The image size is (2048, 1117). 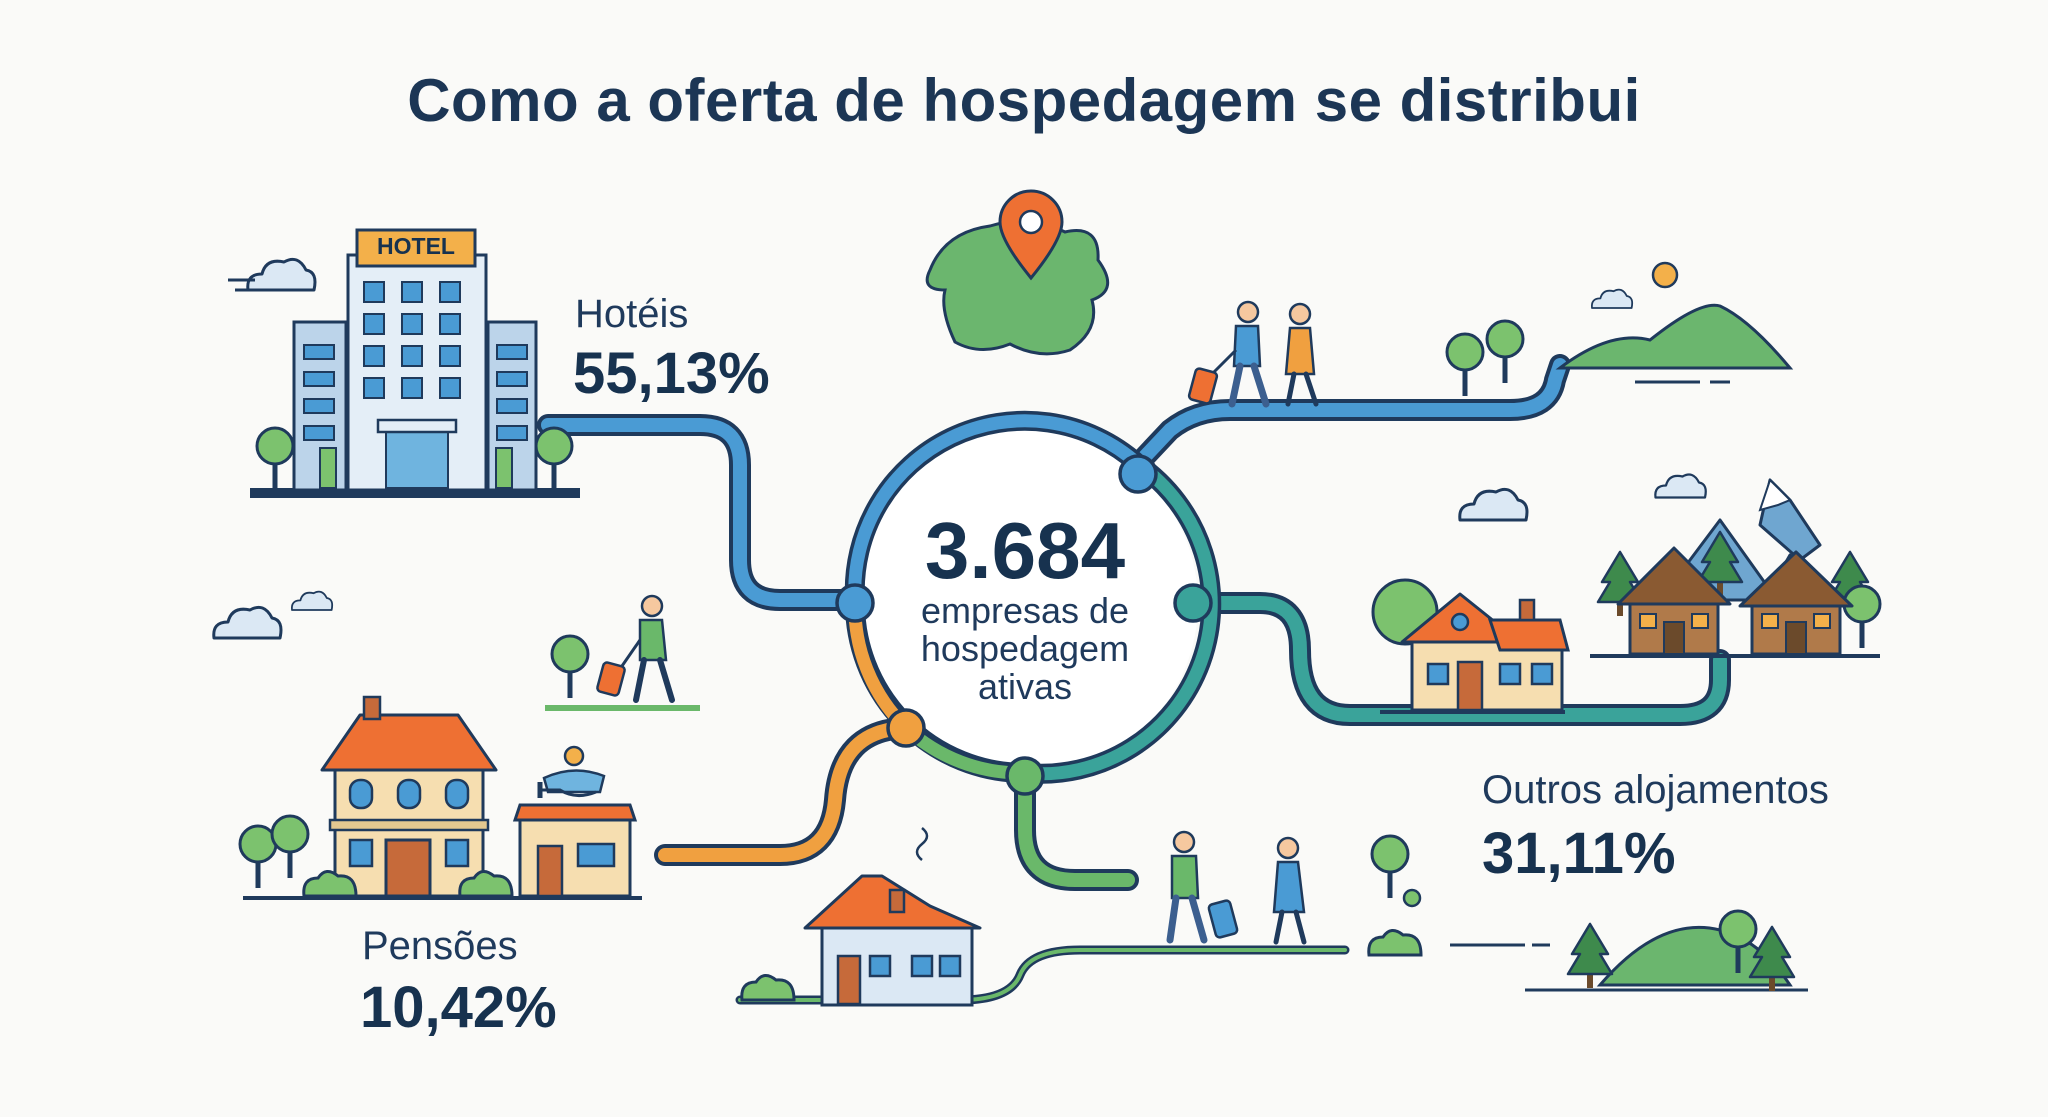 What do you see at coordinates (1025, 648) in the screenshot?
I see `center-caption-line: hospedagem` at bounding box center [1025, 648].